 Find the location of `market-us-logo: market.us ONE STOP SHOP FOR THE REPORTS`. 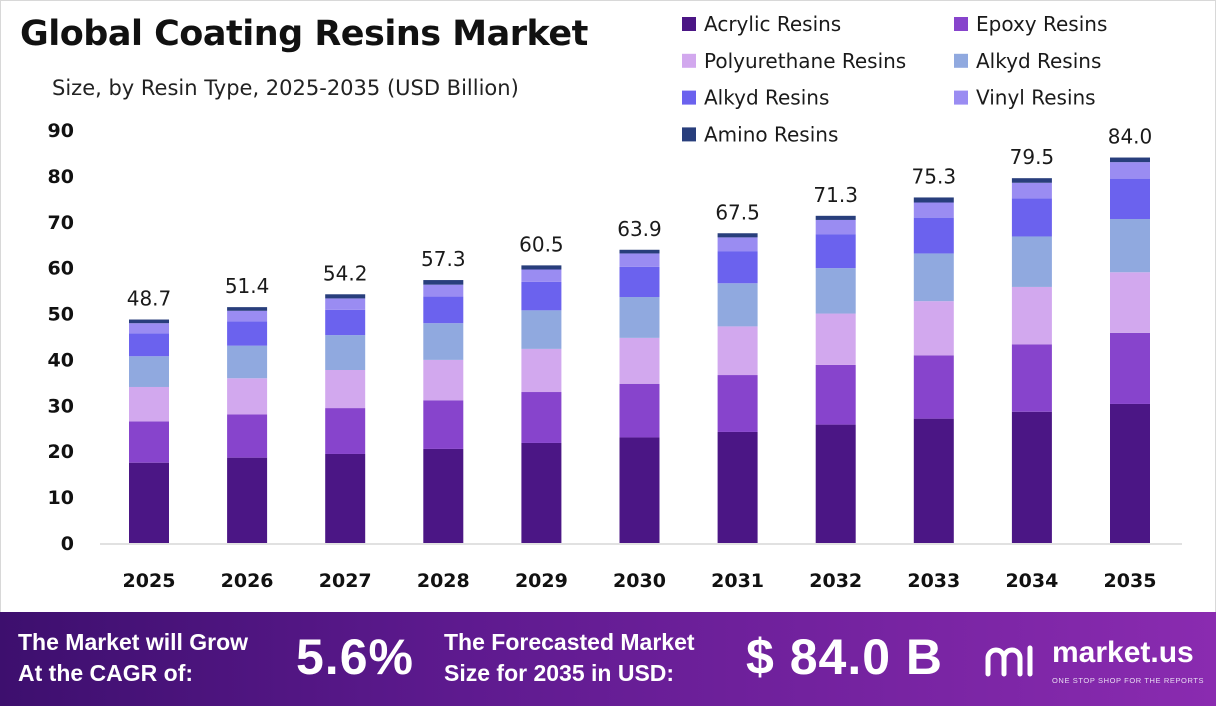

market-us-logo: market.us ONE STOP SHOP FOR THE REPORTS is located at coordinates (1095, 664).